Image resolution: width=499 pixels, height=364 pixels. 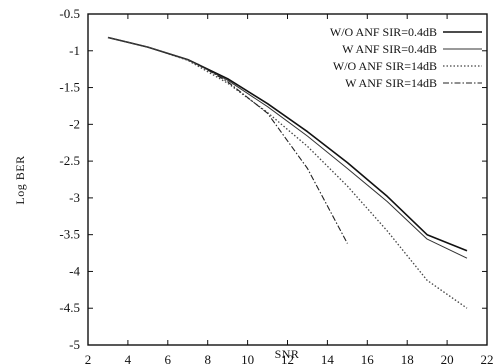 What do you see at coordinates (69, 160) in the screenshot?
I see `y-tick-label: -2.5` at bounding box center [69, 160].